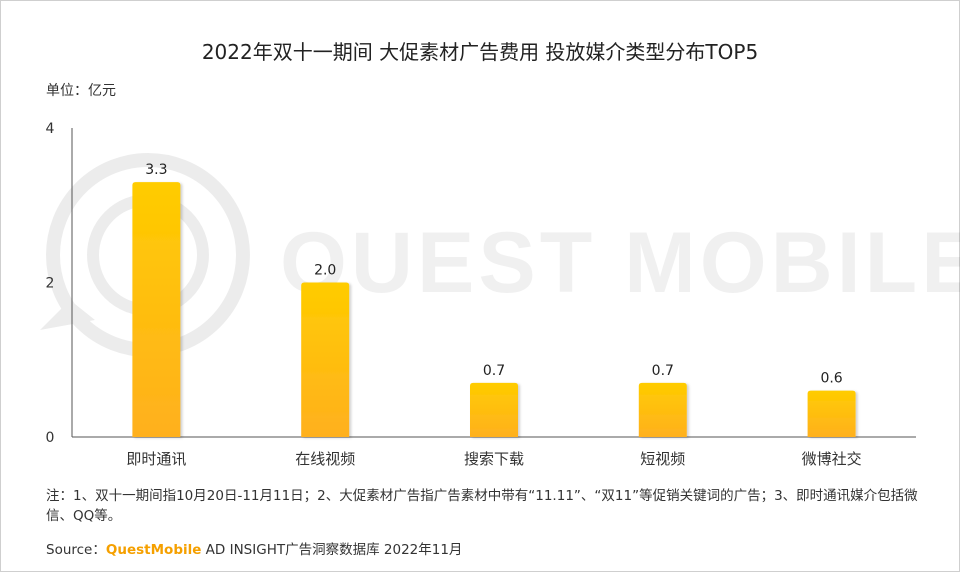  What do you see at coordinates (832, 459) in the screenshot?
I see `x-tick-label: 微博社交` at bounding box center [832, 459].